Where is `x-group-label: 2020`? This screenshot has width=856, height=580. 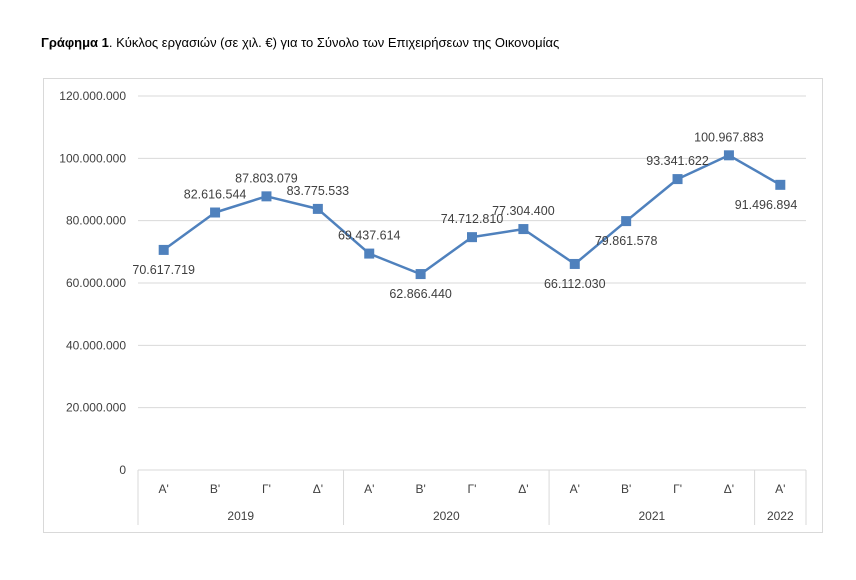
x-group-label: 2020 is located at coordinates (446, 516).